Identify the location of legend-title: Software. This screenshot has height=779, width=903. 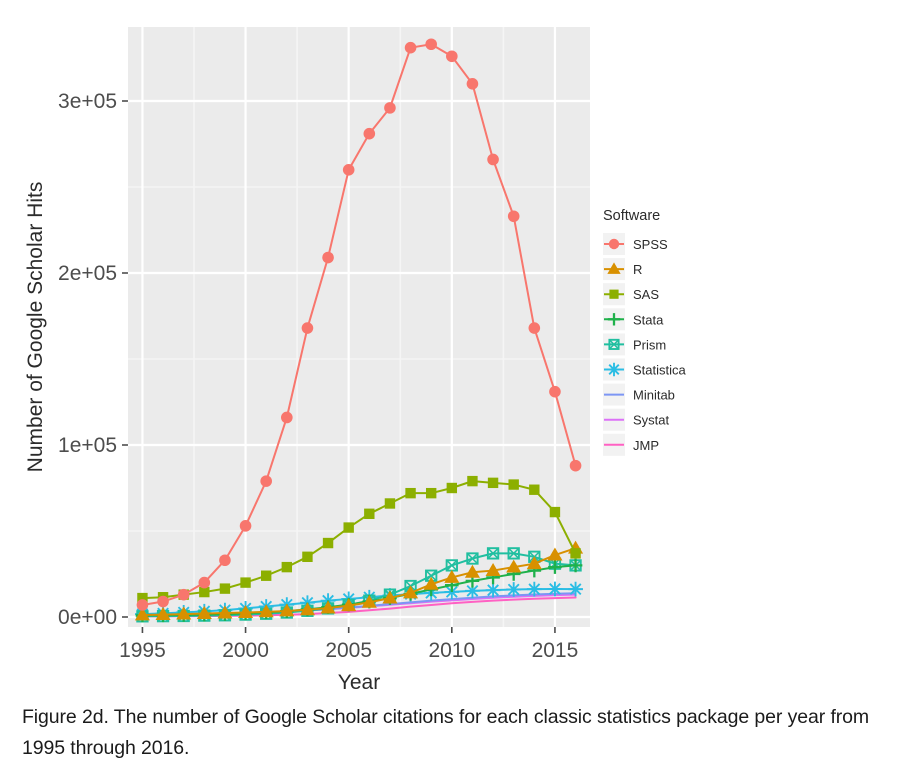
(631, 216).